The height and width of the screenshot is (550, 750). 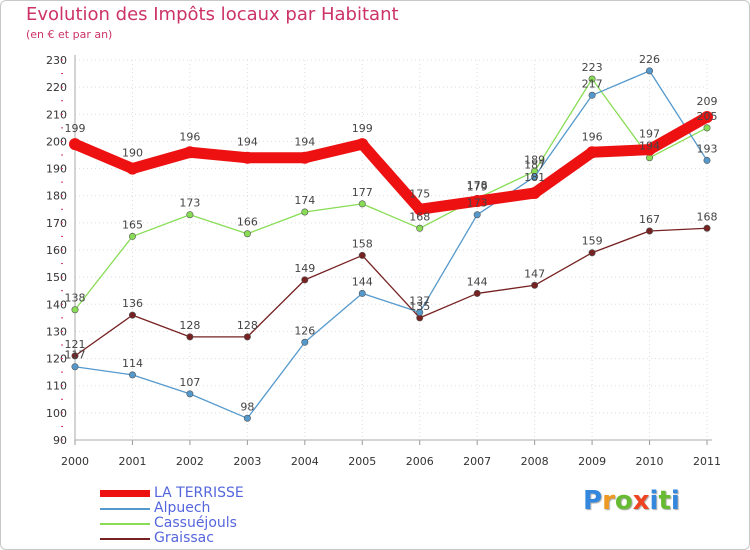 What do you see at coordinates (592, 67) in the screenshot?
I see `data-label-cassuejouls: 223` at bounding box center [592, 67].